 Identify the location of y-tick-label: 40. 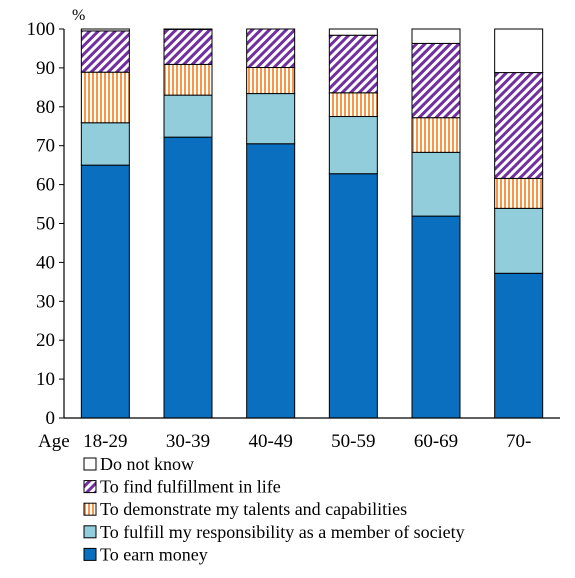
(45, 262).